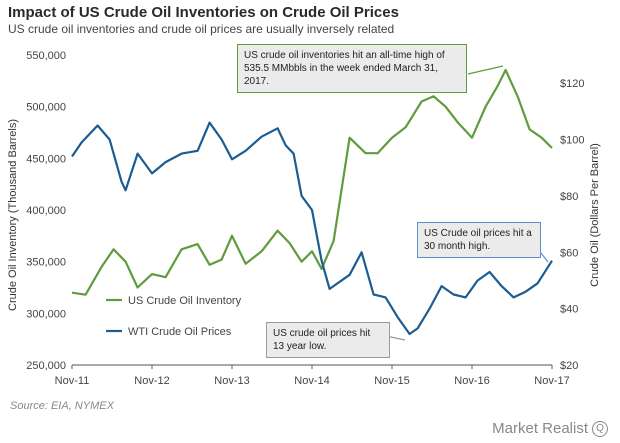  What do you see at coordinates (540, 428) in the screenshot?
I see `brand-text: Market Realist` at bounding box center [540, 428].